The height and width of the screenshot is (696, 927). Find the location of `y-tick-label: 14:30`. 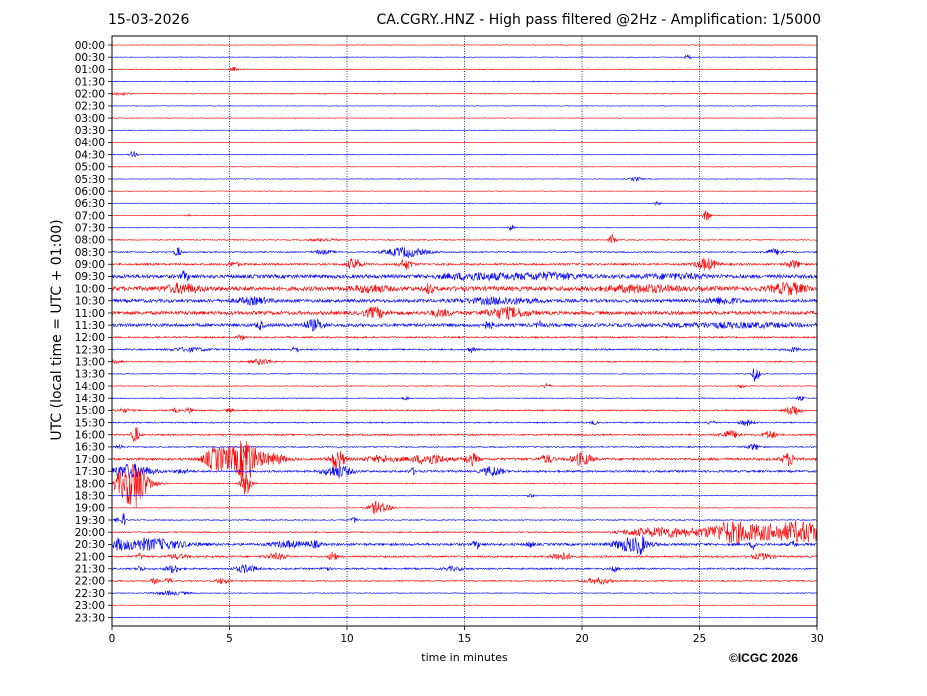

y-tick-label: 14:30 is located at coordinates (90, 399).